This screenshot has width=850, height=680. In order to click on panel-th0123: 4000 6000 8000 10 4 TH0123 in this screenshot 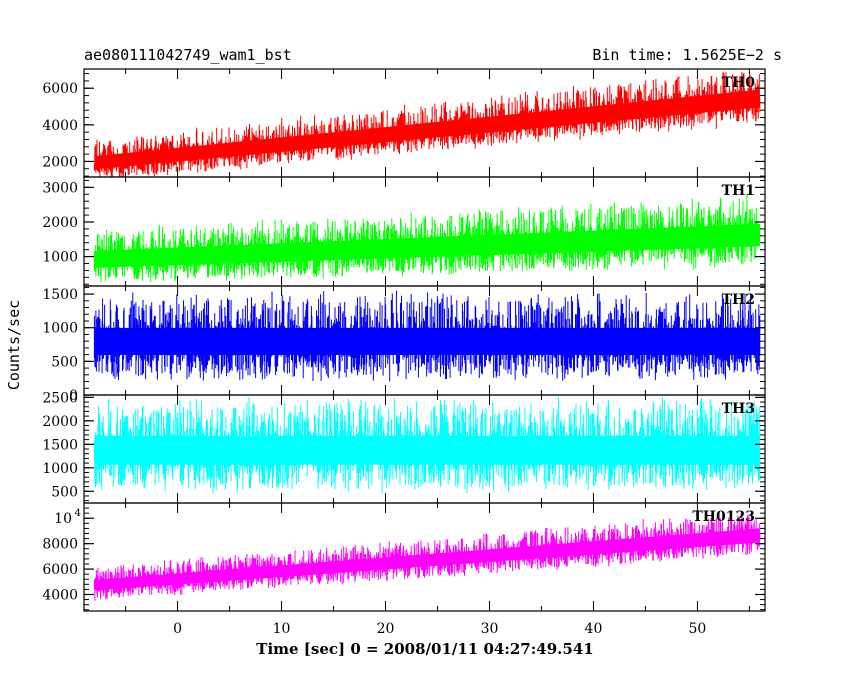, I will do `click(404, 557)`.